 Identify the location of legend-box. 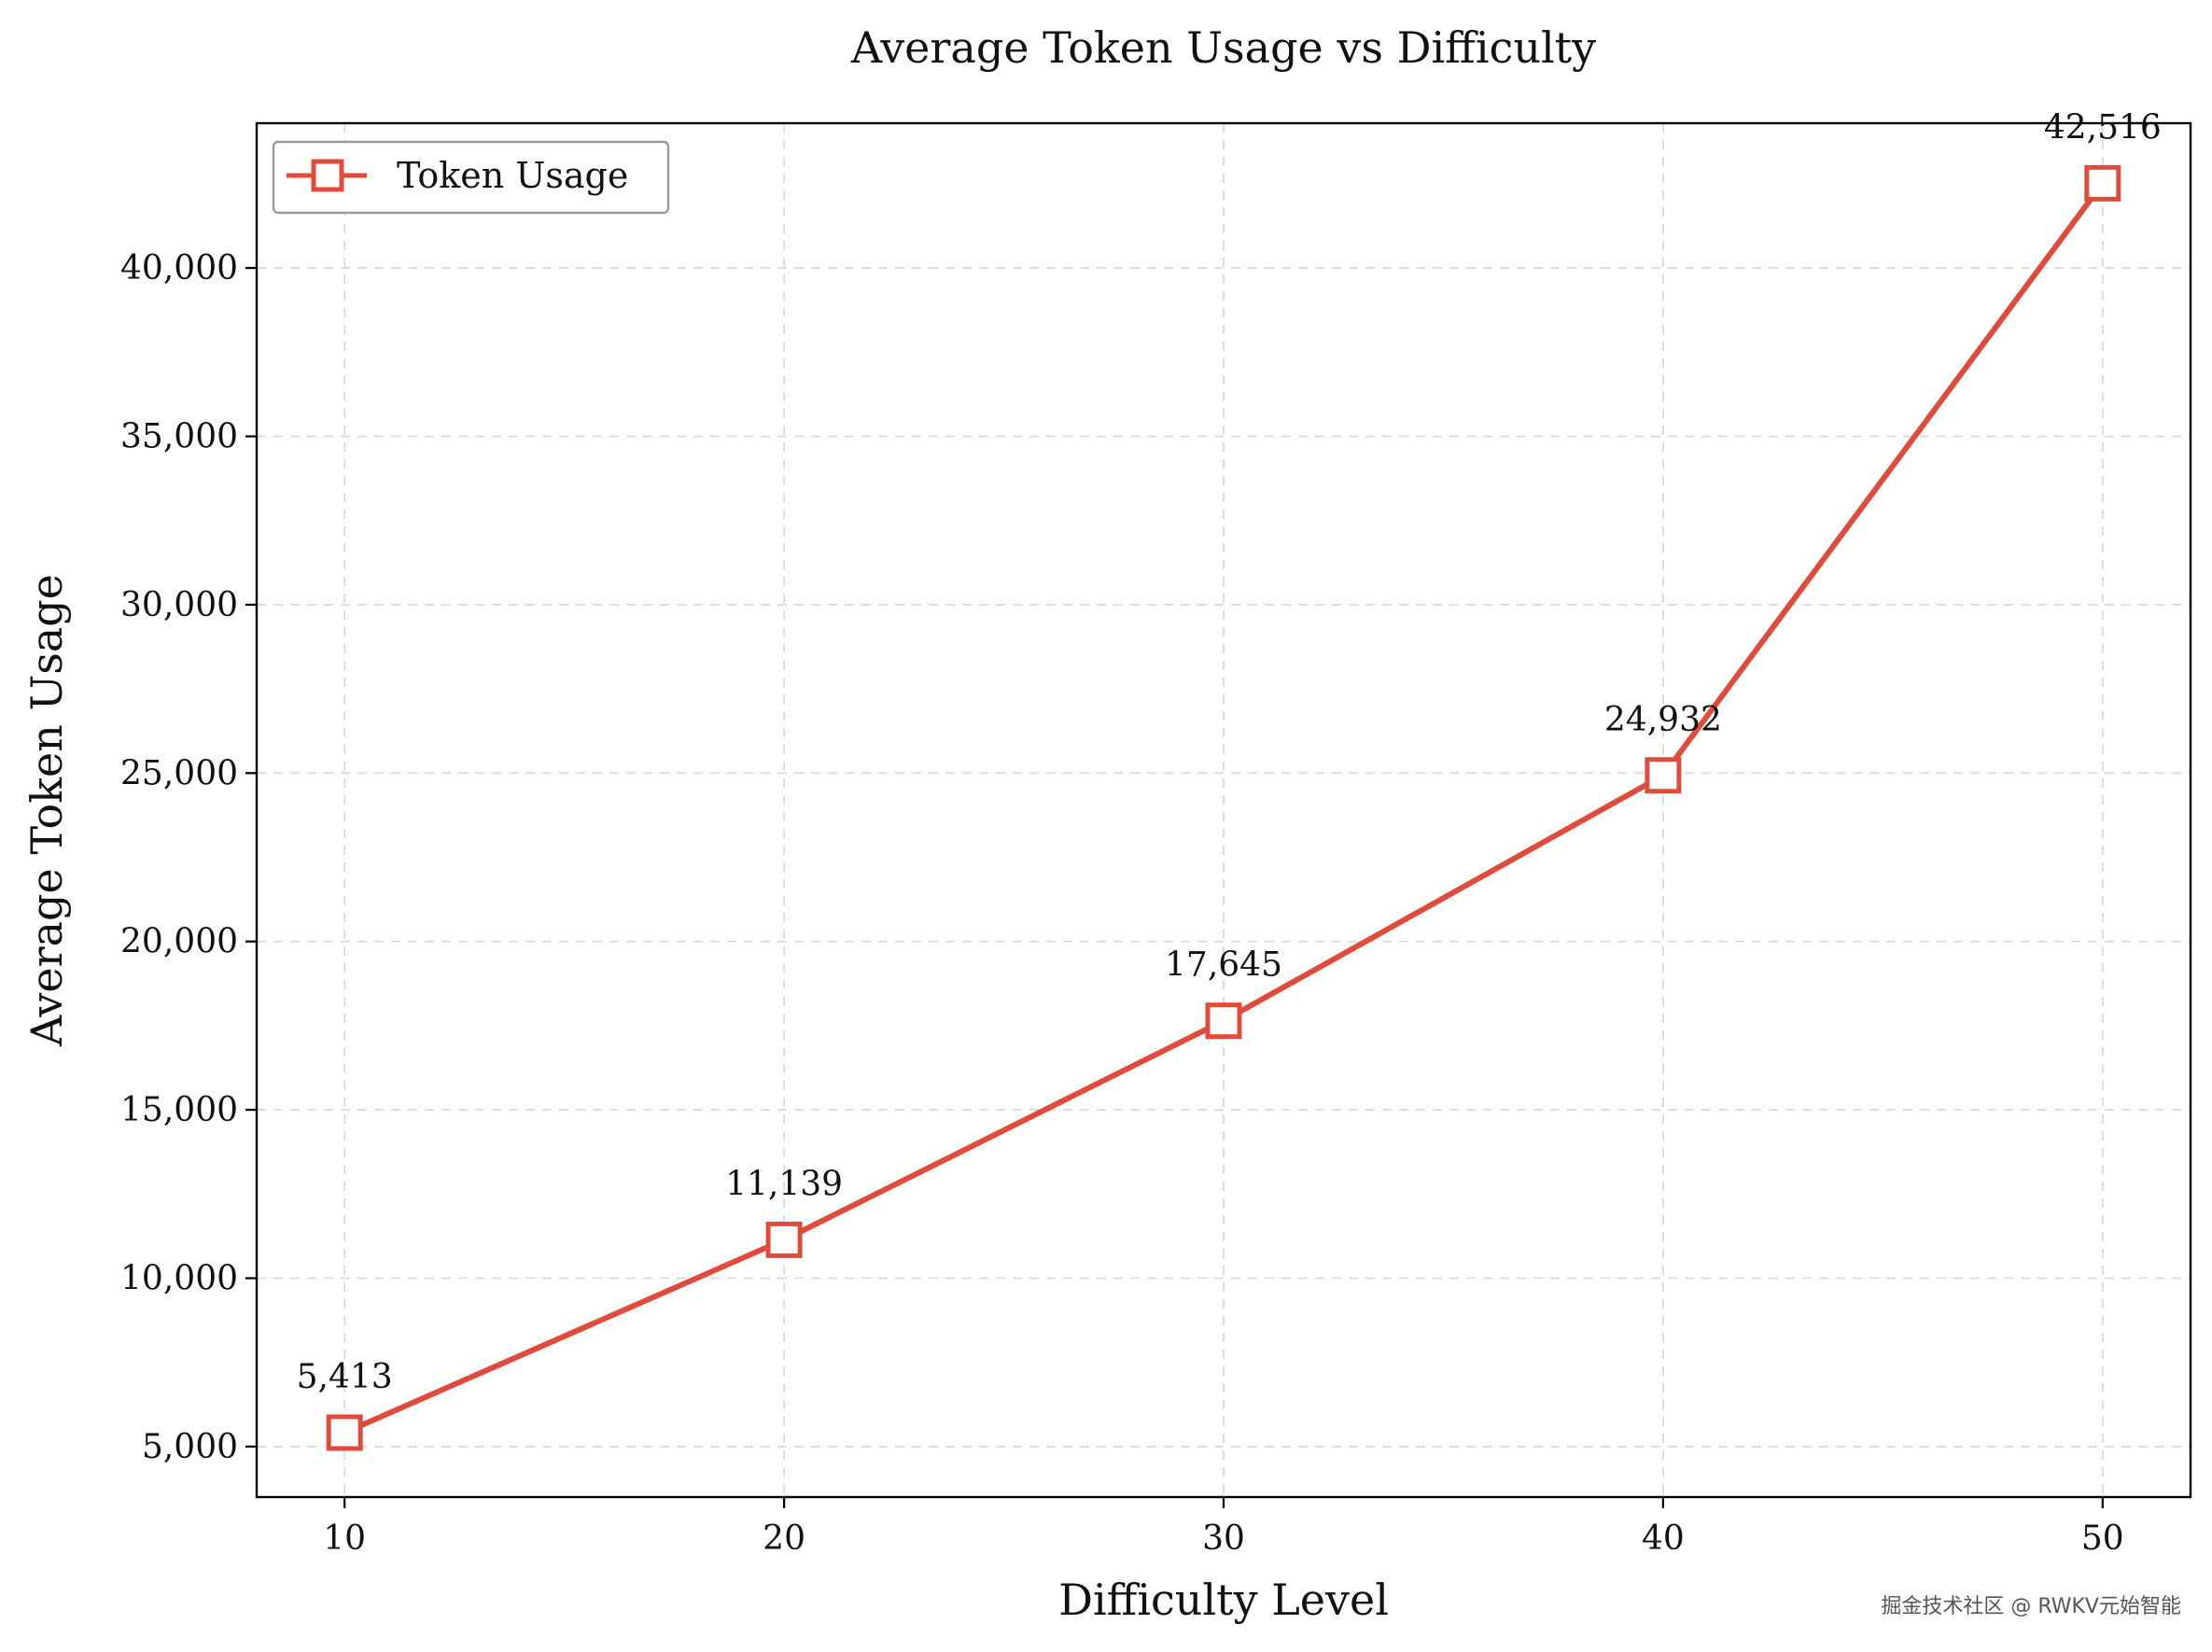
(471, 177).